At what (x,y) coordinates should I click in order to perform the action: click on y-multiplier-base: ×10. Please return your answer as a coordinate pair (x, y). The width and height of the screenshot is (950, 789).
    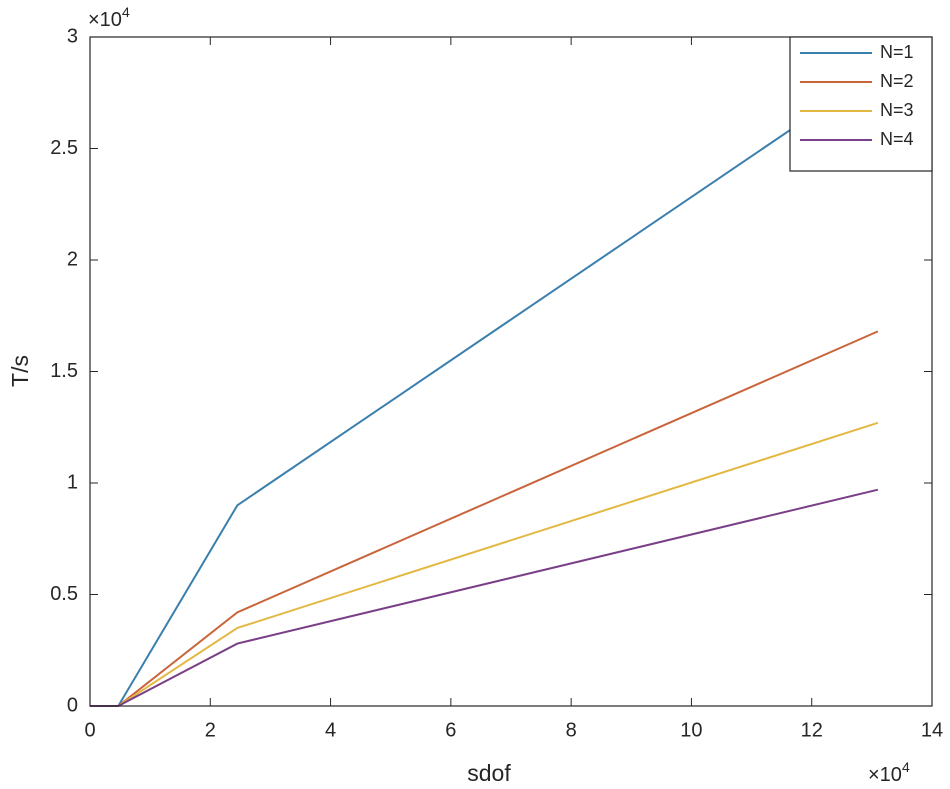
    Looking at the image, I should click on (105, 20).